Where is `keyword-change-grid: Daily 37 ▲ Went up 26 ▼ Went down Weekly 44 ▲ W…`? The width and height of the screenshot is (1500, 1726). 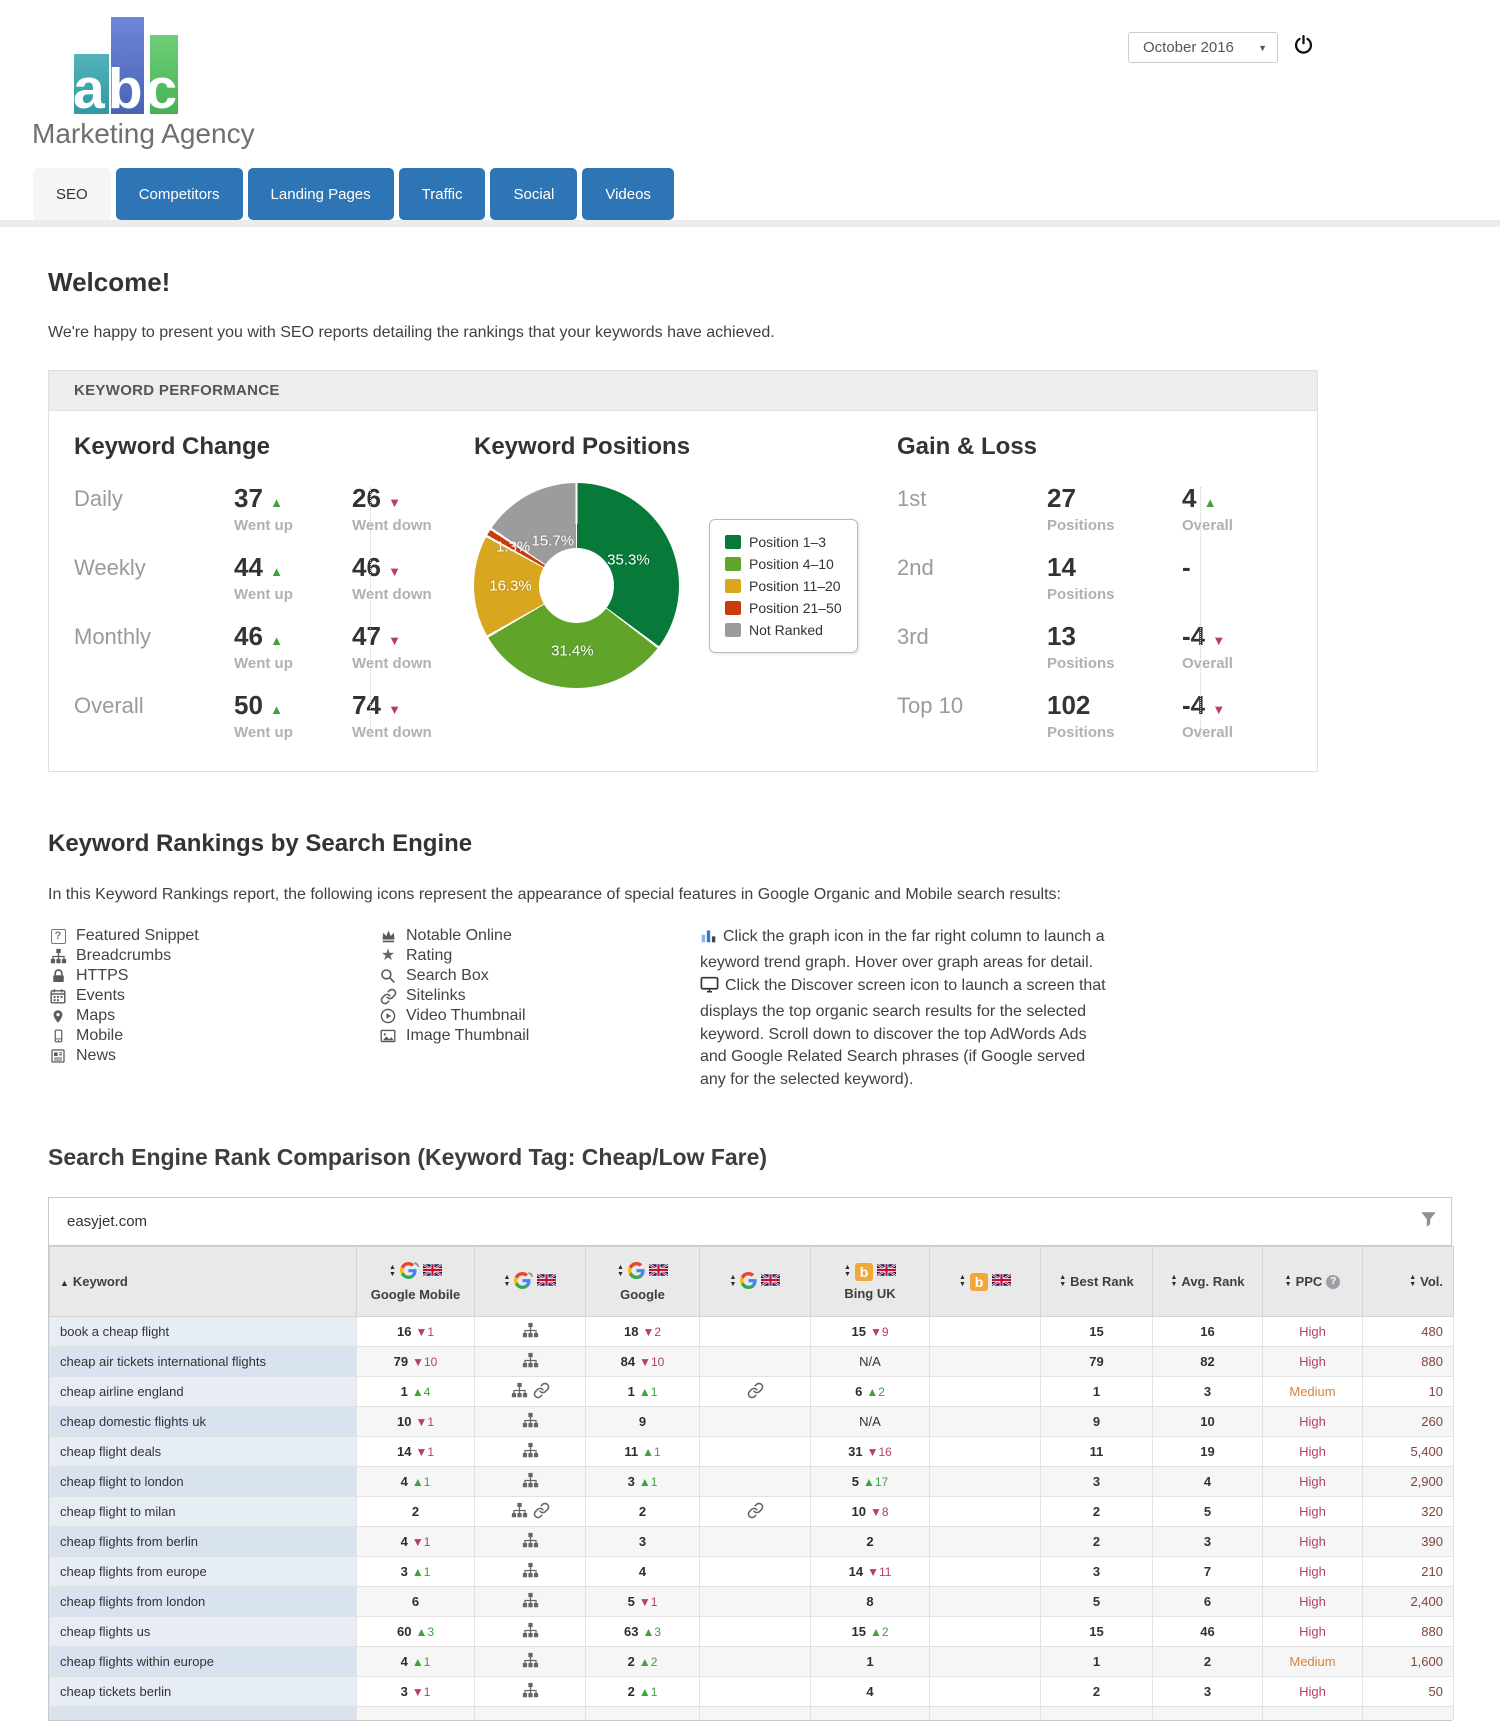 keyword-change-grid: Daily 37 ▲ Went up 26 ▼ Went down Weekly 44 ▲ W… is located at coordinates (274, 612).